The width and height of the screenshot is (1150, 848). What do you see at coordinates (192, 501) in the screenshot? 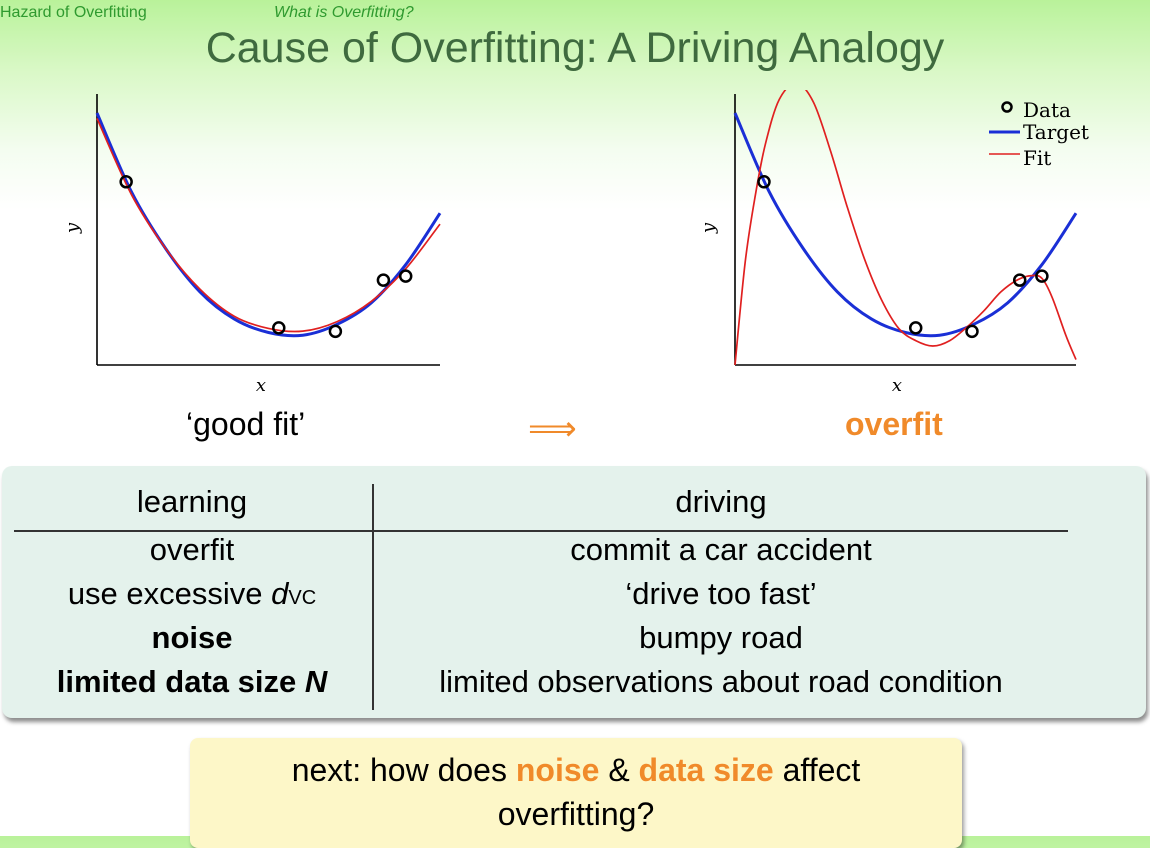
I see `table-header-learning: learning` at bounding box center [192, 501].